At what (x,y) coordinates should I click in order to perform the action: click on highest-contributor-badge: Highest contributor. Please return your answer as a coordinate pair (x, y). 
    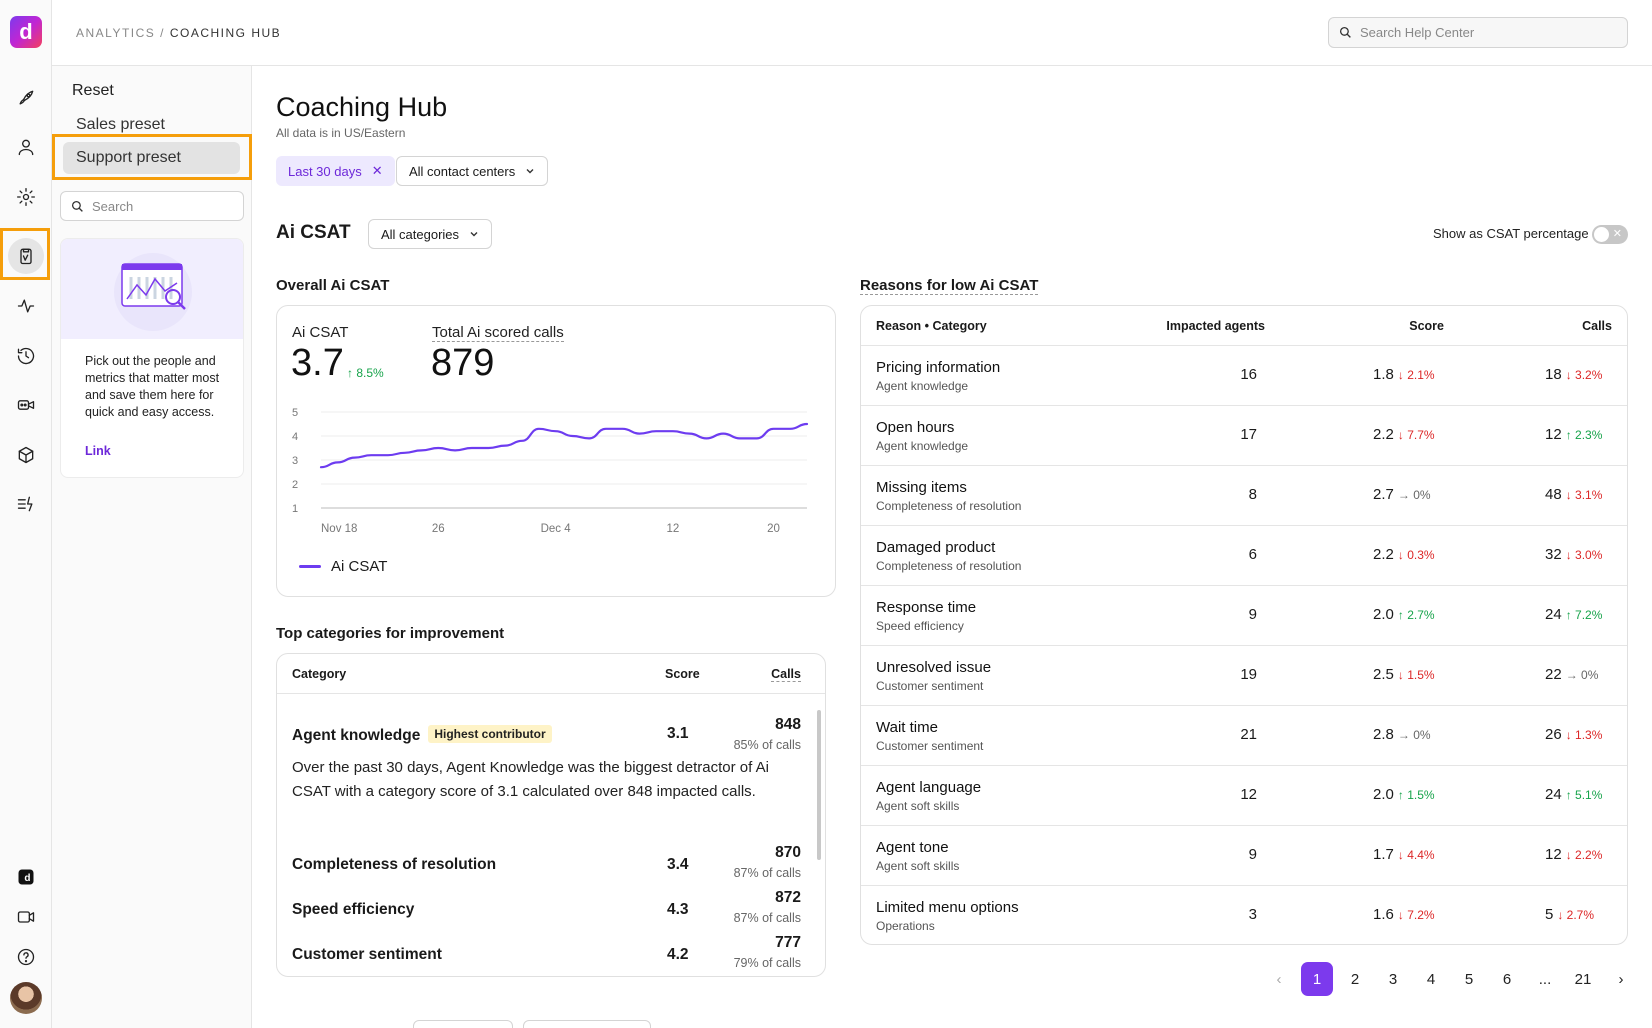
    Looking at the image, I should click on (490, 734).